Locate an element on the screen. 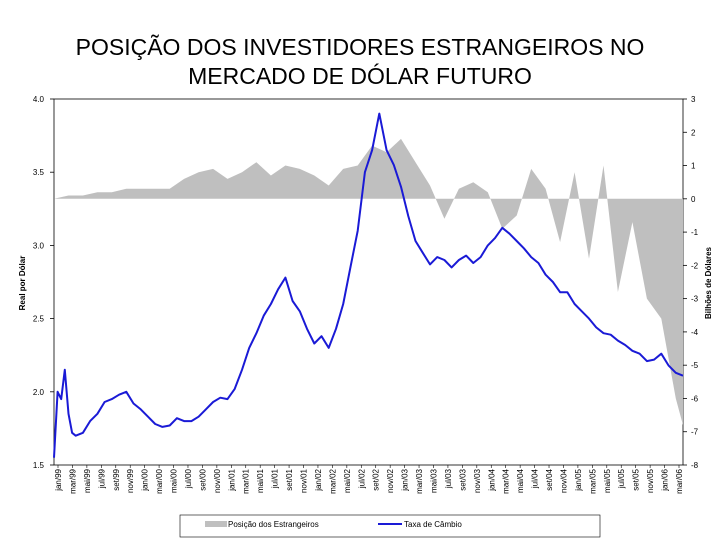  right-tick-label: -7 is located at coordinates (695, 432).